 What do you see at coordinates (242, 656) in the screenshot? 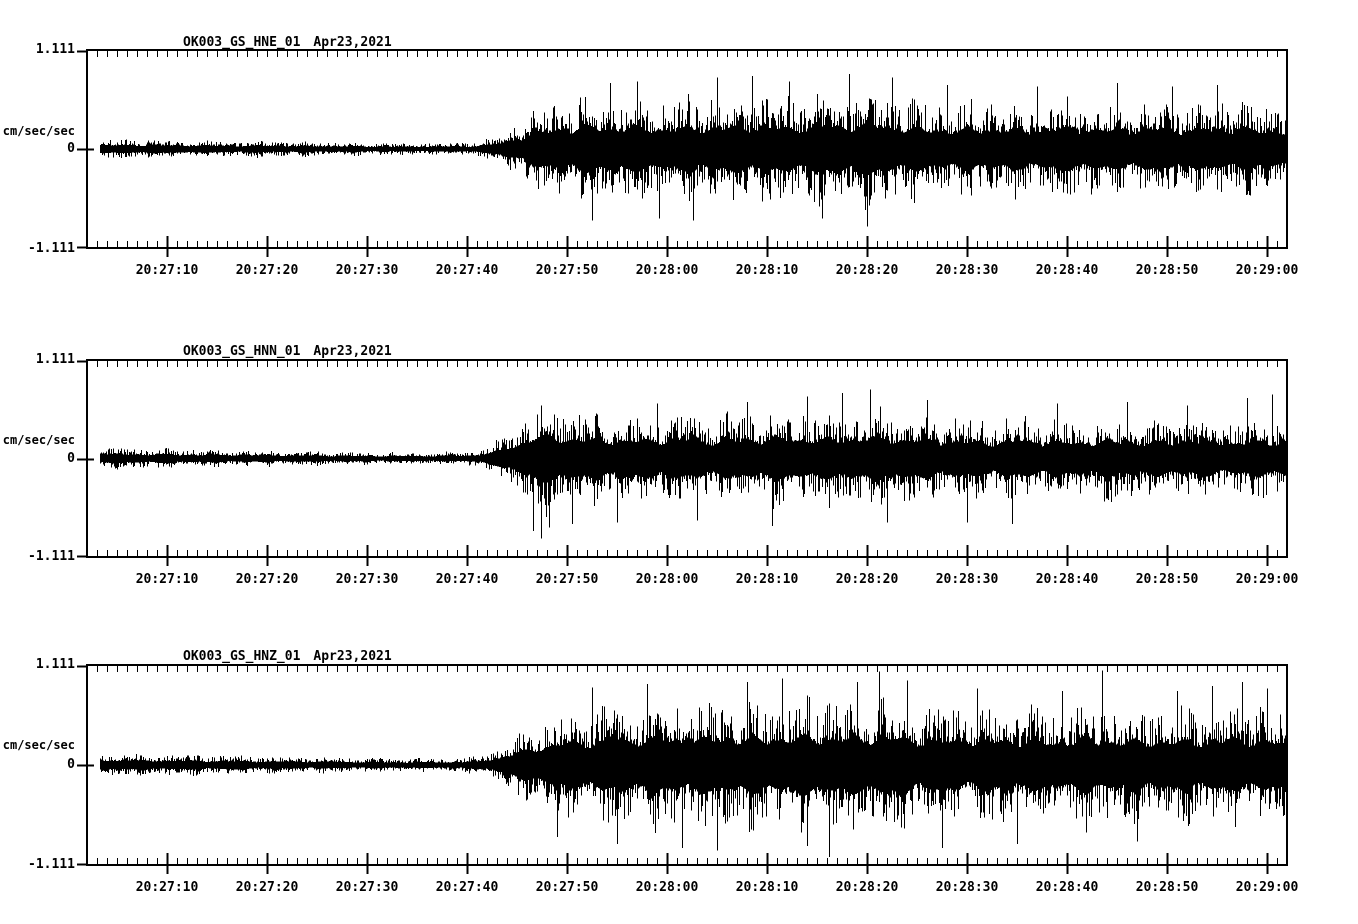
I see `panel-3-channel-id: OK003_GS_HNZ_01` at bounding box center [242, 656].